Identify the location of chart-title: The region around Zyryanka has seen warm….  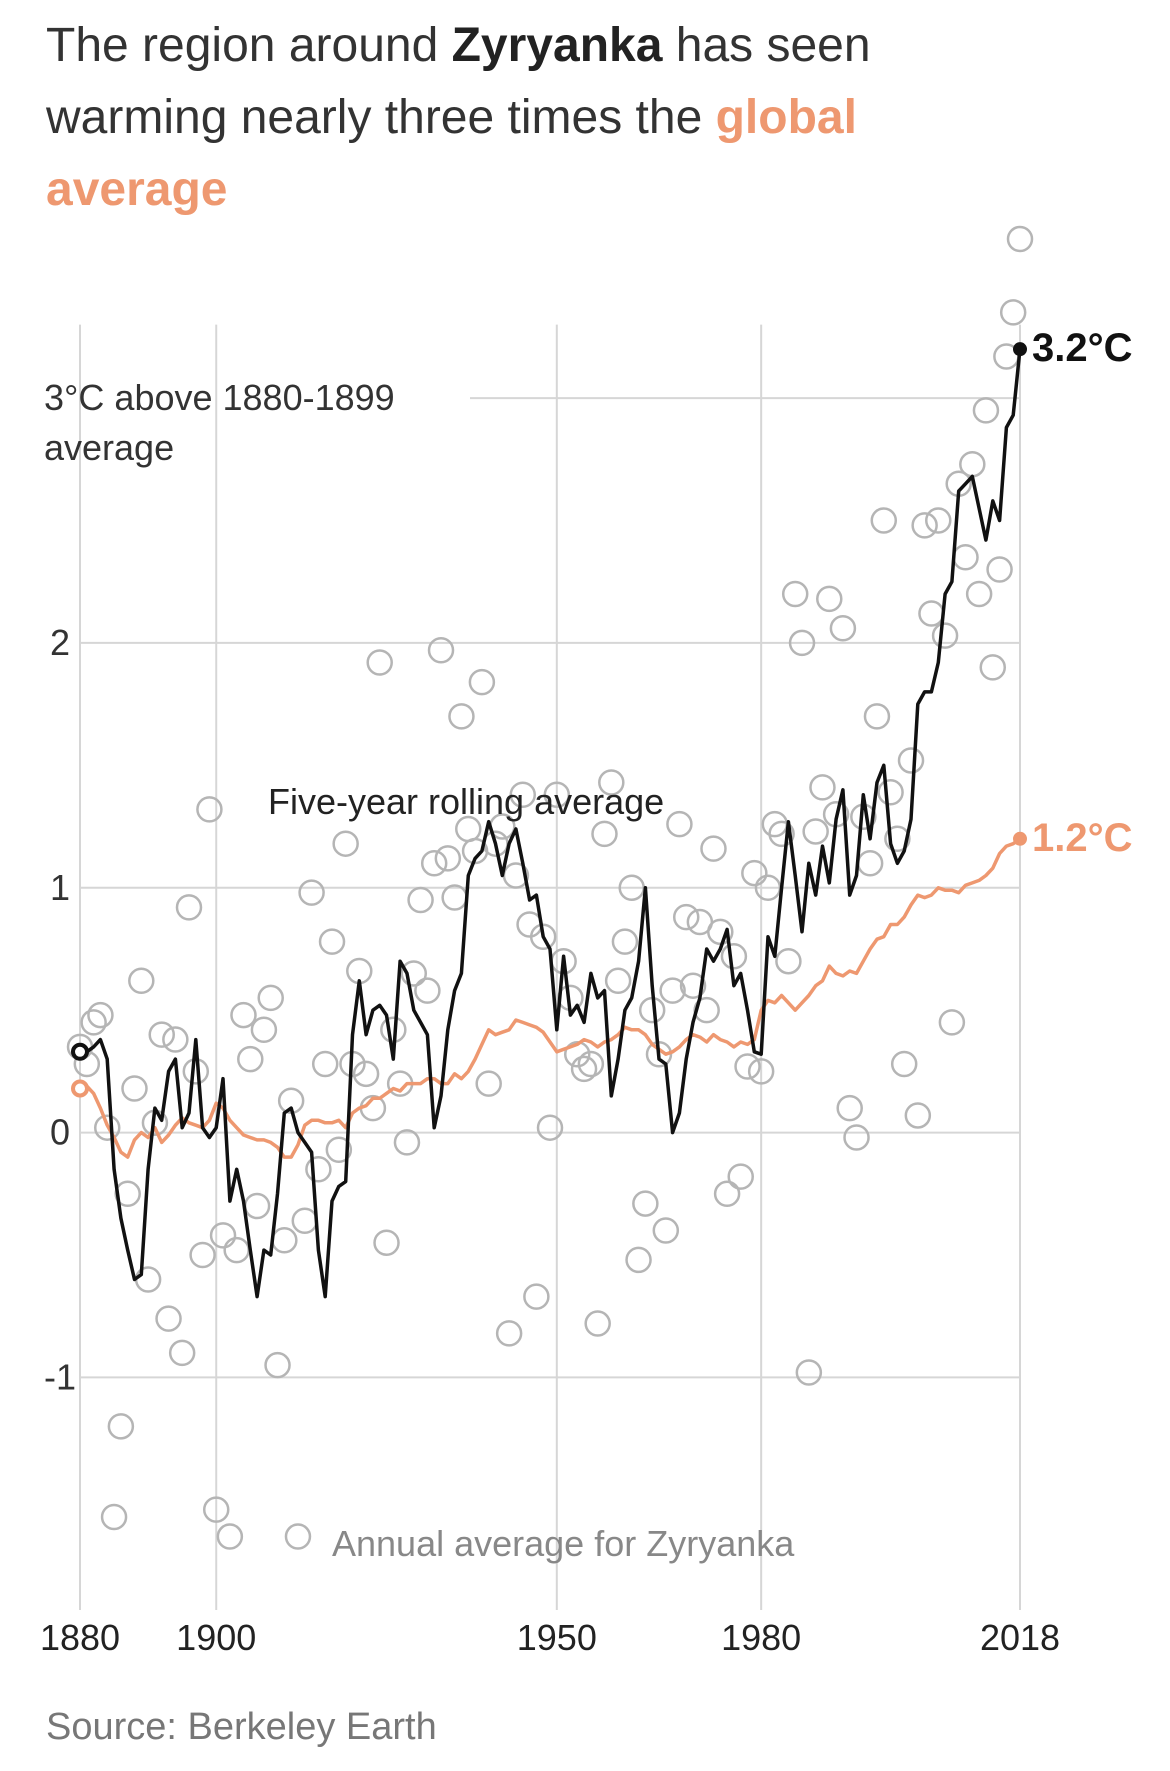
(476, 118).